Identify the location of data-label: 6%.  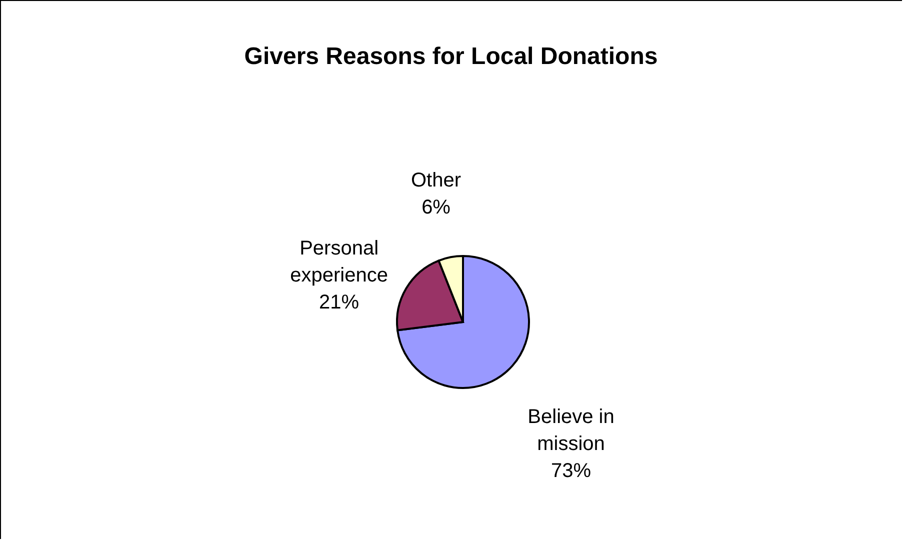
(436, 207).